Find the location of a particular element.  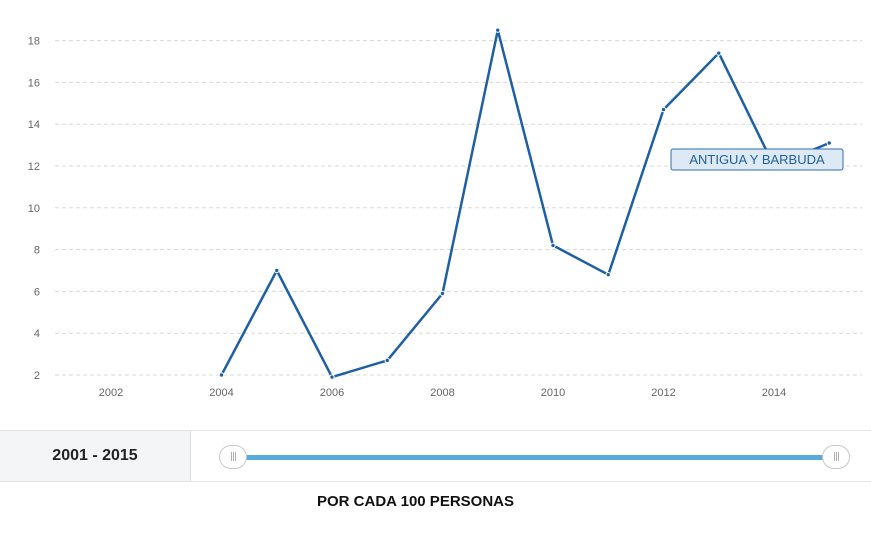

slider-handle-start: ||| is located at coordinates (233, 457).